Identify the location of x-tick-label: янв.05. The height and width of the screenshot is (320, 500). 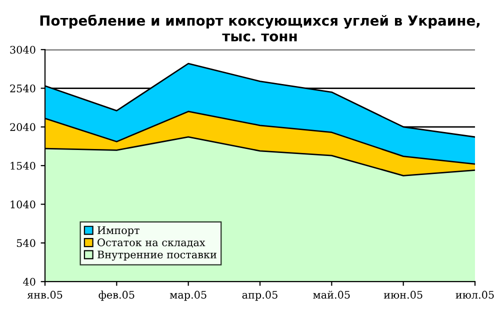
(44, 294).